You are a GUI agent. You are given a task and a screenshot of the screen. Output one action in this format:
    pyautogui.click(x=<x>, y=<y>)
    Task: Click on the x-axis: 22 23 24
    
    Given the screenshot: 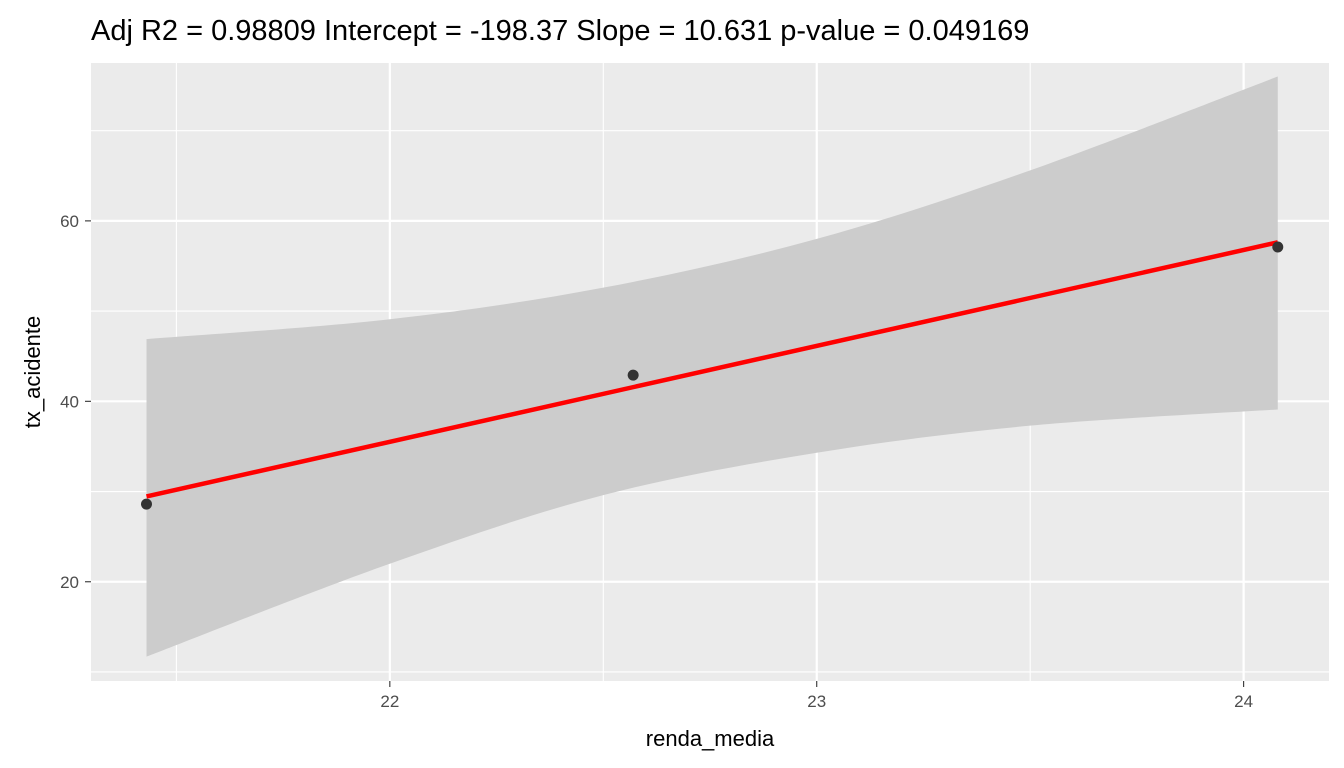 What is the action you would take?
    pyautogui.click(x=816, y=696)
    